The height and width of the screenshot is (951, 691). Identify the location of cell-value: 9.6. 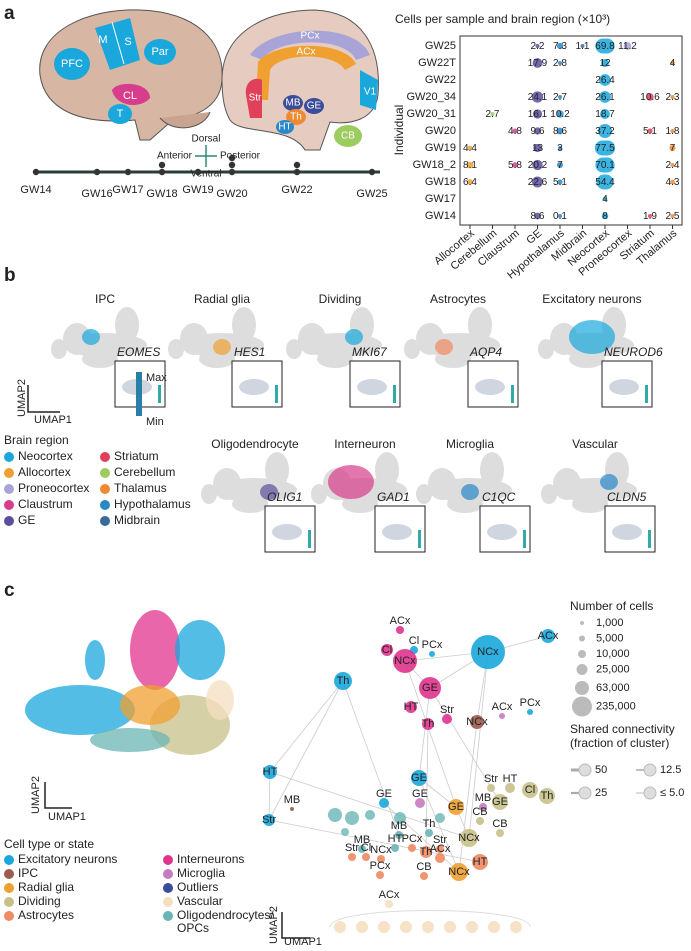
(538, 131).